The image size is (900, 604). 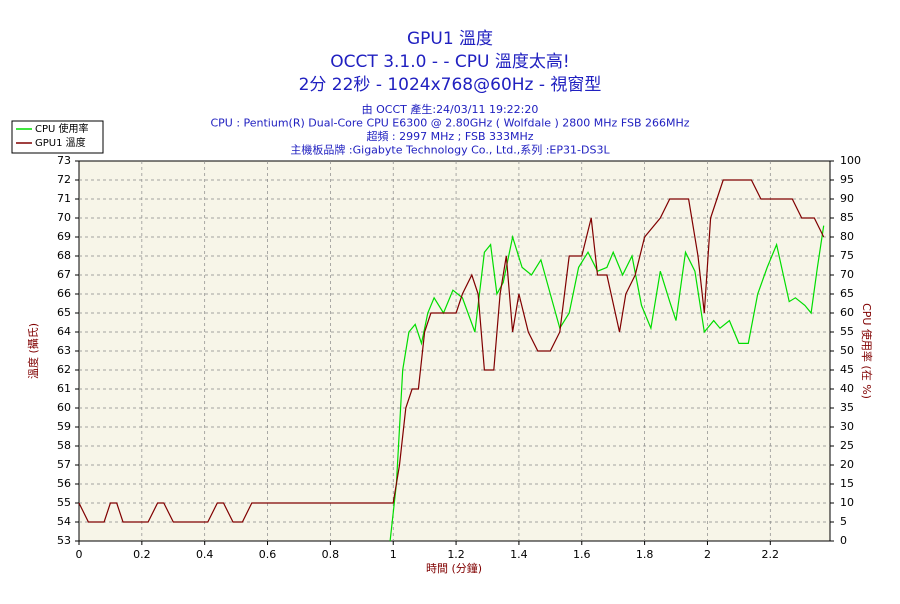 I want to click on x-tick-label: 2, so click(x=707, y=554).